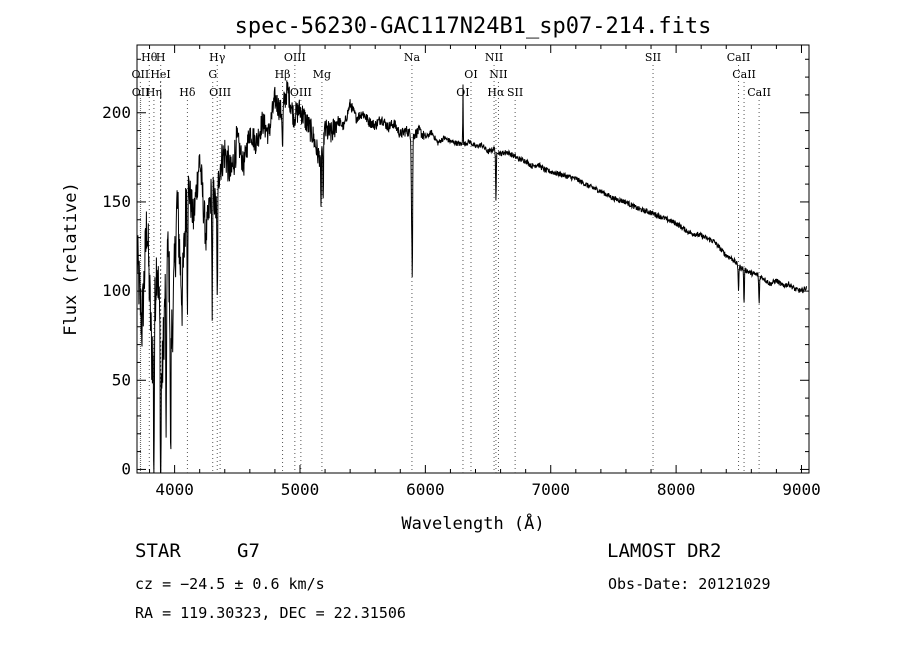 This screenshot has width=900, height=650. What do you see at coordinates (154, 92) in the screenshot?
I see `line-marker-label: Hη` at bounding box center [154, 92].